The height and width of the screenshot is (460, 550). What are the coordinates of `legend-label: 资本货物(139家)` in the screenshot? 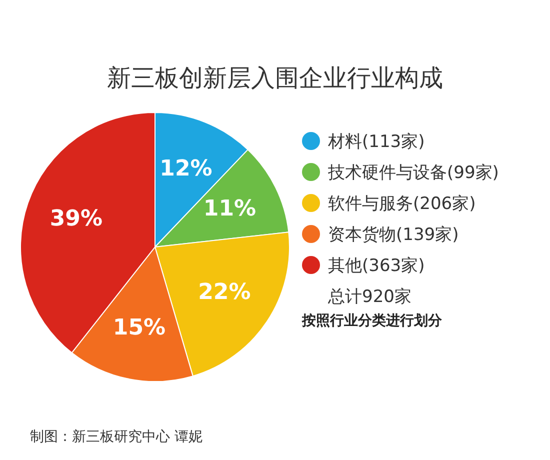 It's located at (393, 235).